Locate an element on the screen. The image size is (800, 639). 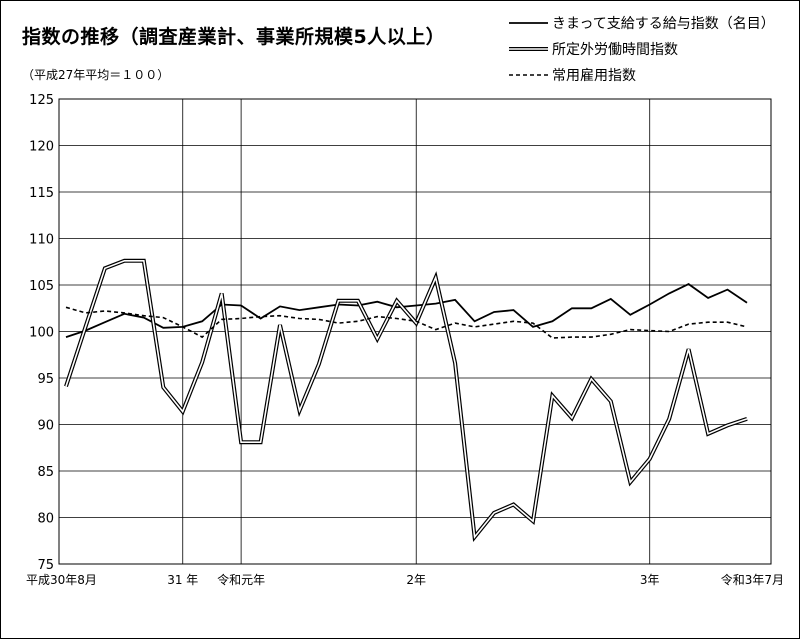
x-tick-label: 平成30年8月 is located at coordinates (61, 580).